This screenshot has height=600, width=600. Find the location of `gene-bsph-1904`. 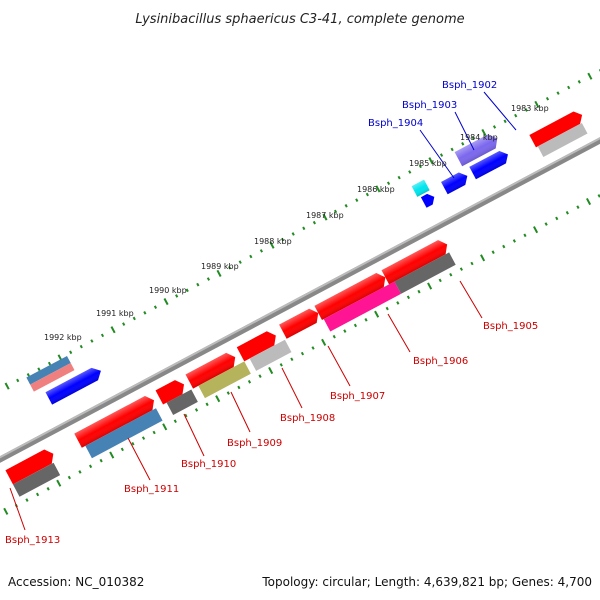

gene-bsph-1904 is located at coordinates (428, 200).